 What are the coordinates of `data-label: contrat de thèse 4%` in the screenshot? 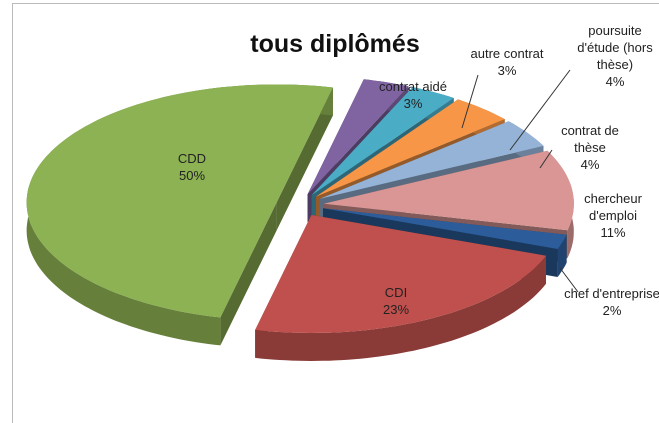 It's located at (590, 147).